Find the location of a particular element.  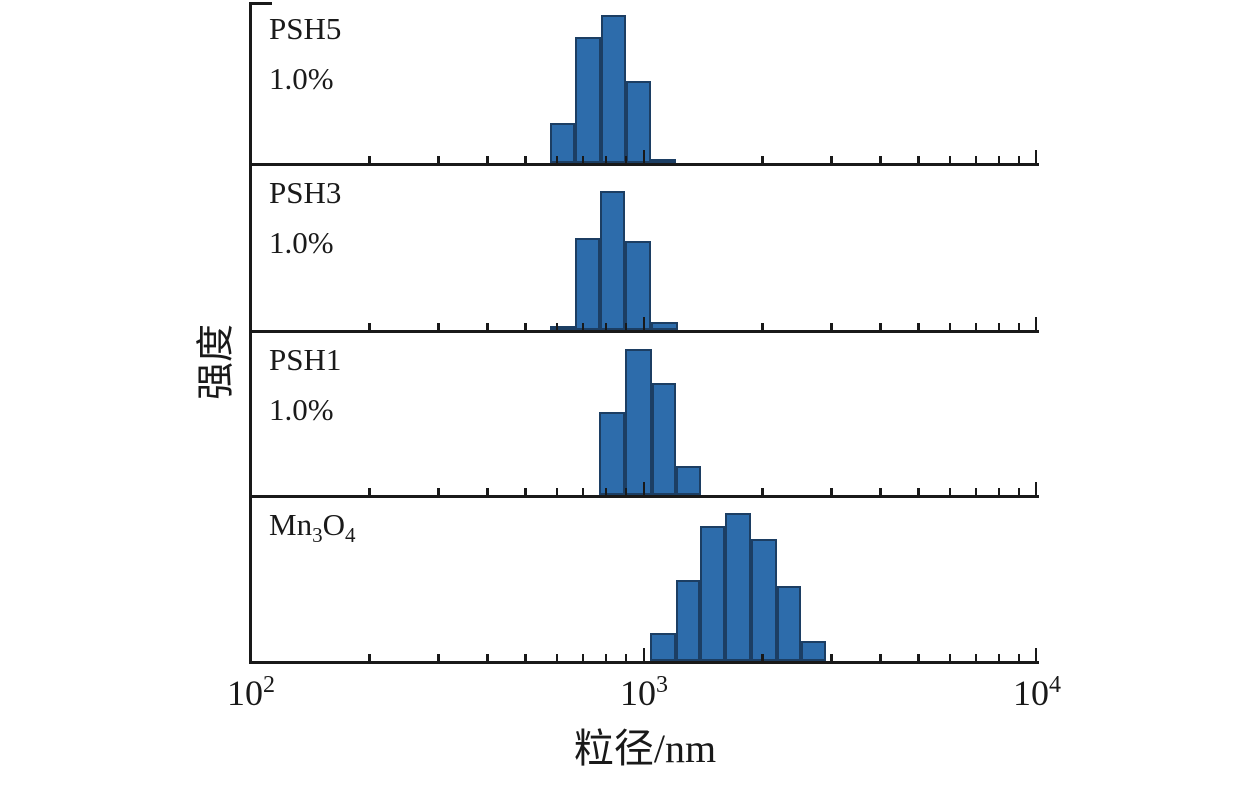

panel-psh510: PSH5 1.0% is located at coordinates (644, 84).